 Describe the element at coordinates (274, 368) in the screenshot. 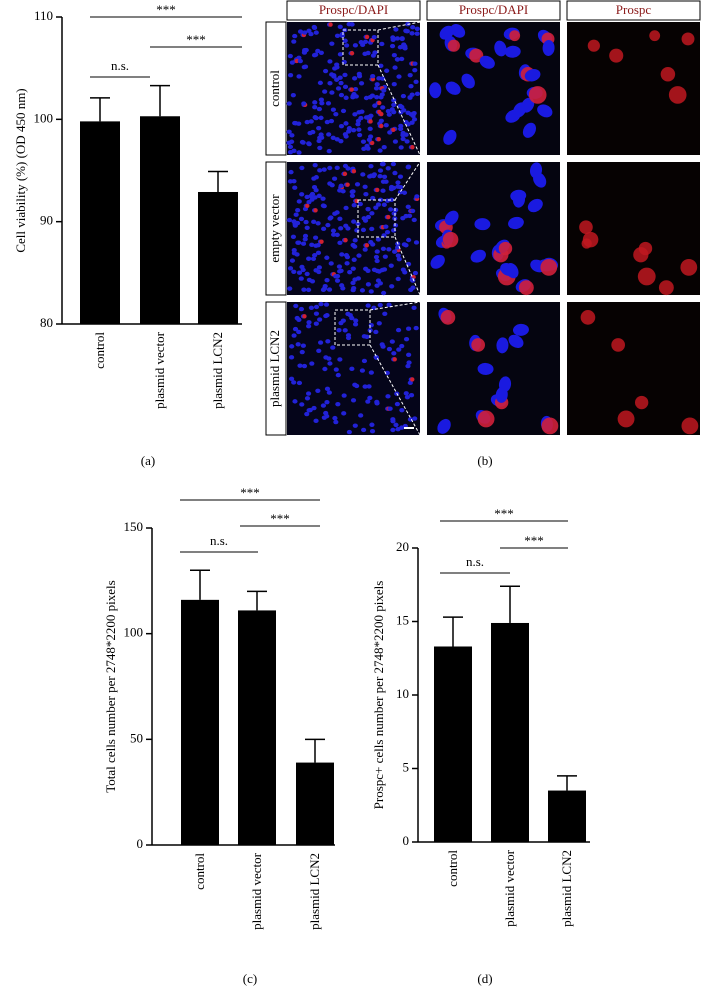

I see `row-label: plasmid LCN2` at that location.